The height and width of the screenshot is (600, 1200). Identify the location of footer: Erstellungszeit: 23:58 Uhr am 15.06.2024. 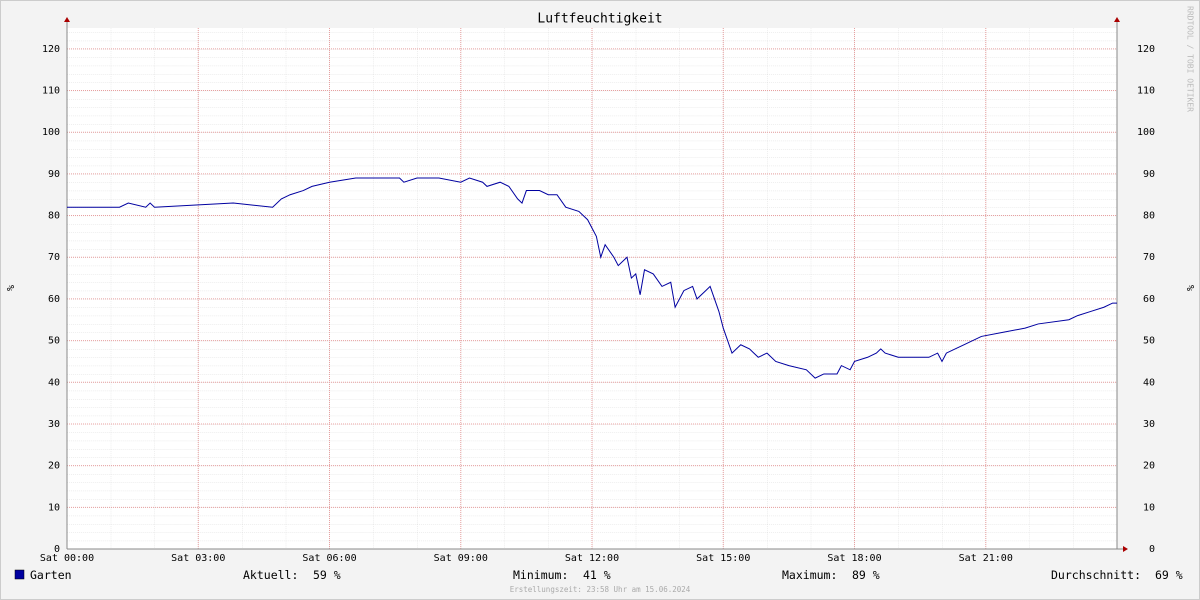
(600, 589).